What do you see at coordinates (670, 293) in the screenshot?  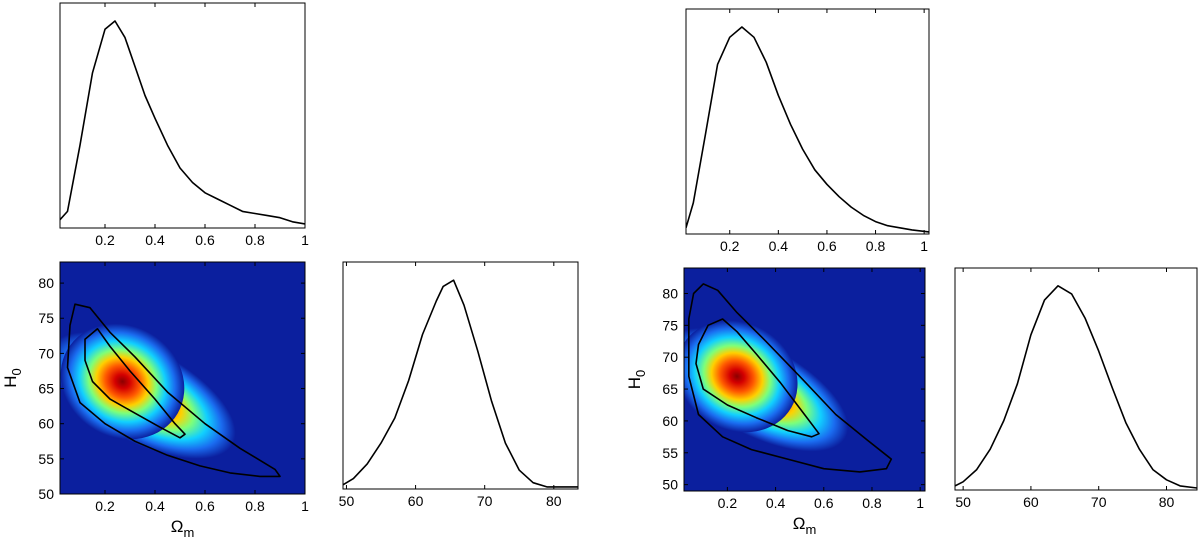 I see `right_joint-ytick-label: 80` at bounding box center [670, 293].